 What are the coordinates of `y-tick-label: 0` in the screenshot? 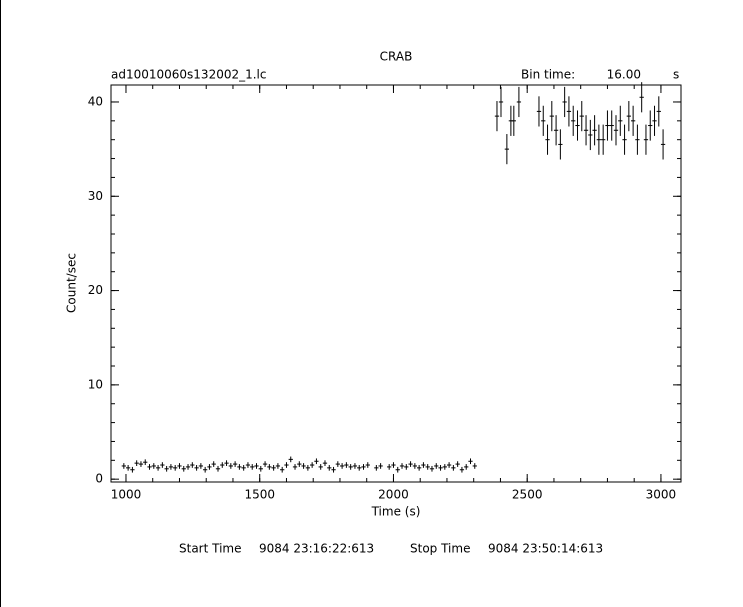 It's located at (99, 479).